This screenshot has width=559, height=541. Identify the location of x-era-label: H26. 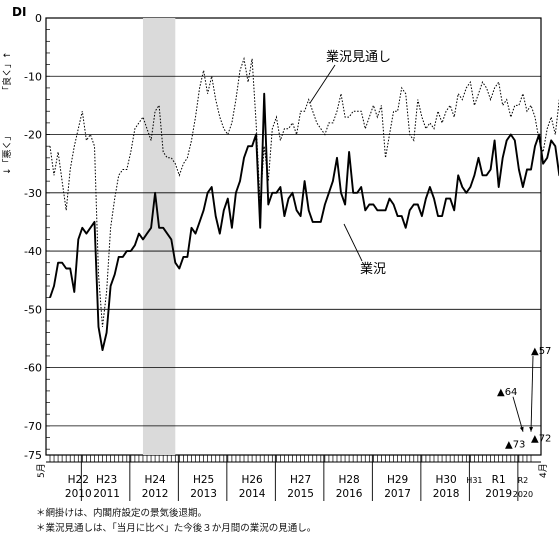
(252, 480).